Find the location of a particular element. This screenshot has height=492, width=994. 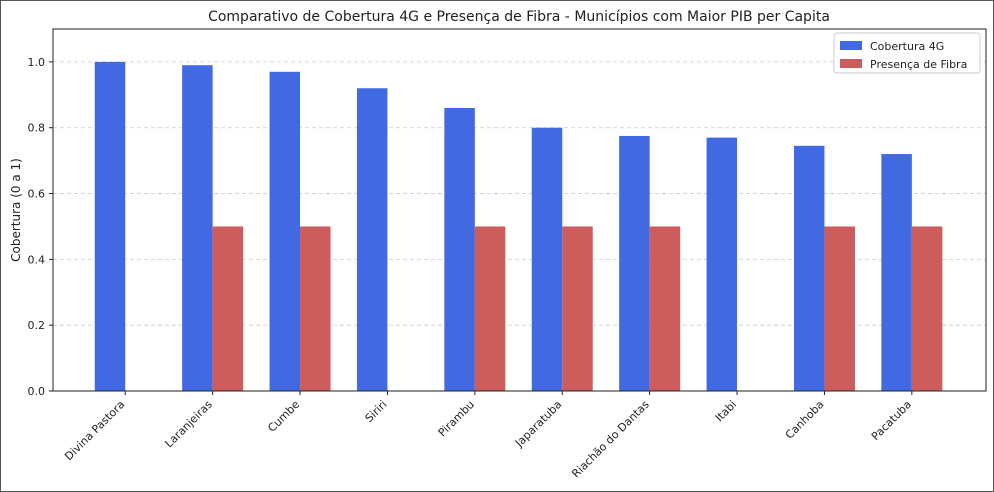

x-tick-label: Japaratuba is located at coordinates (538, 424).